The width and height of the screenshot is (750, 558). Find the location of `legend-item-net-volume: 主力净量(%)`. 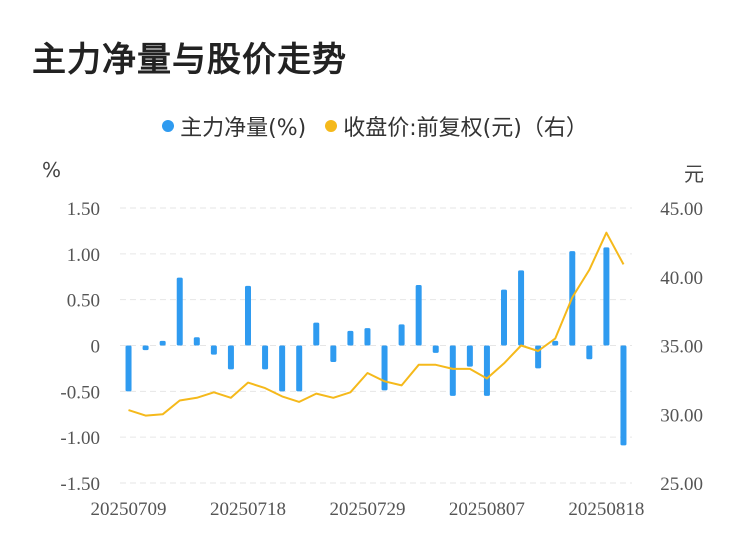

legend-item-net-volume: 主力净量(%) is located at coordinates (234, 126).